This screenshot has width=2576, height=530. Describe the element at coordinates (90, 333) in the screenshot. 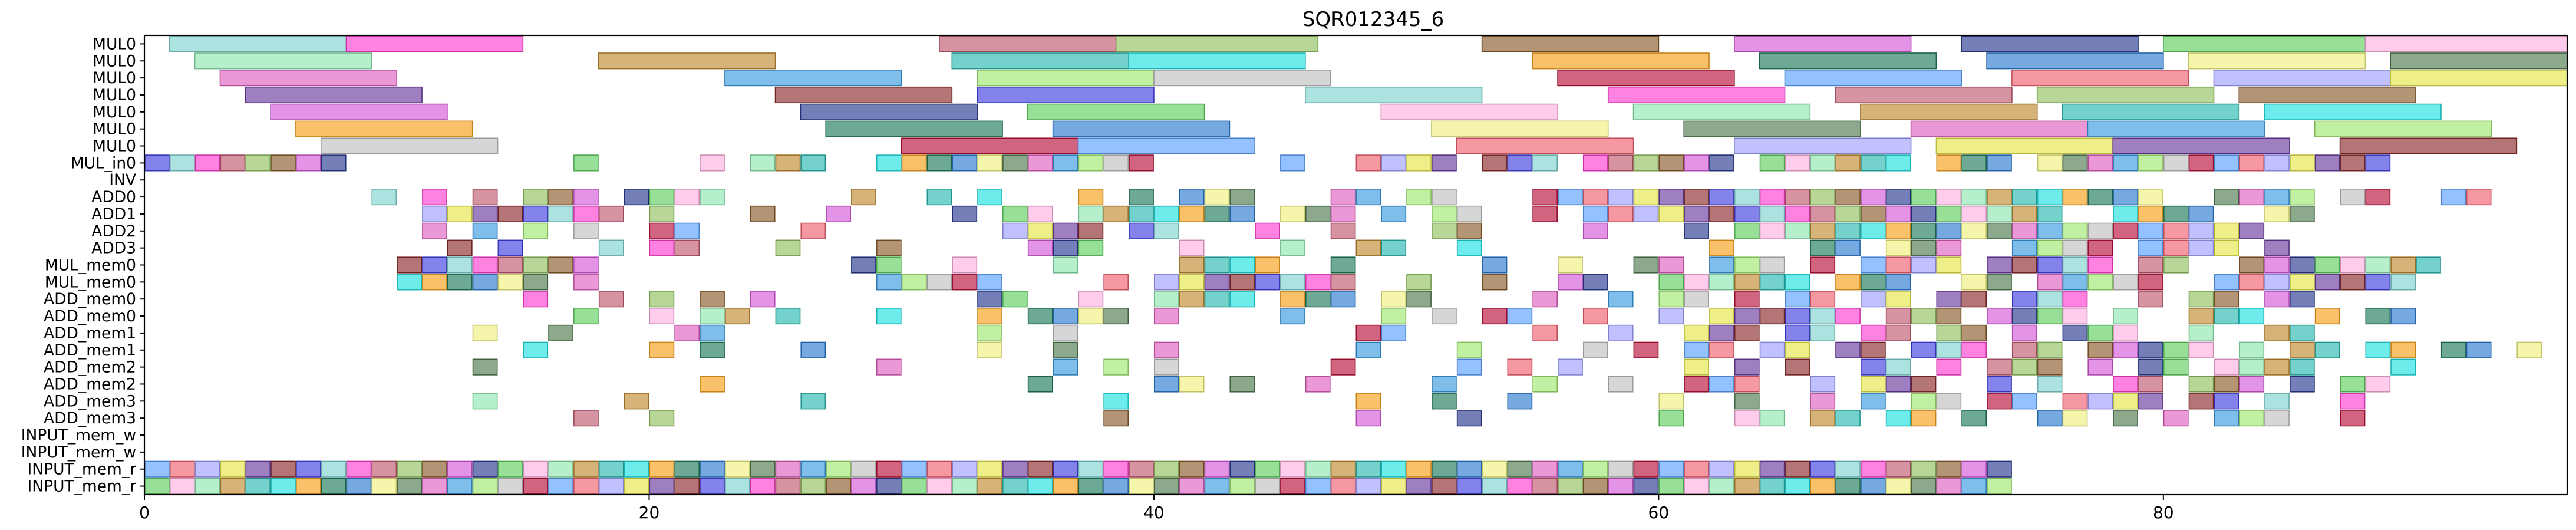

I see `y-tick-label: ADD_mem1` at that location.